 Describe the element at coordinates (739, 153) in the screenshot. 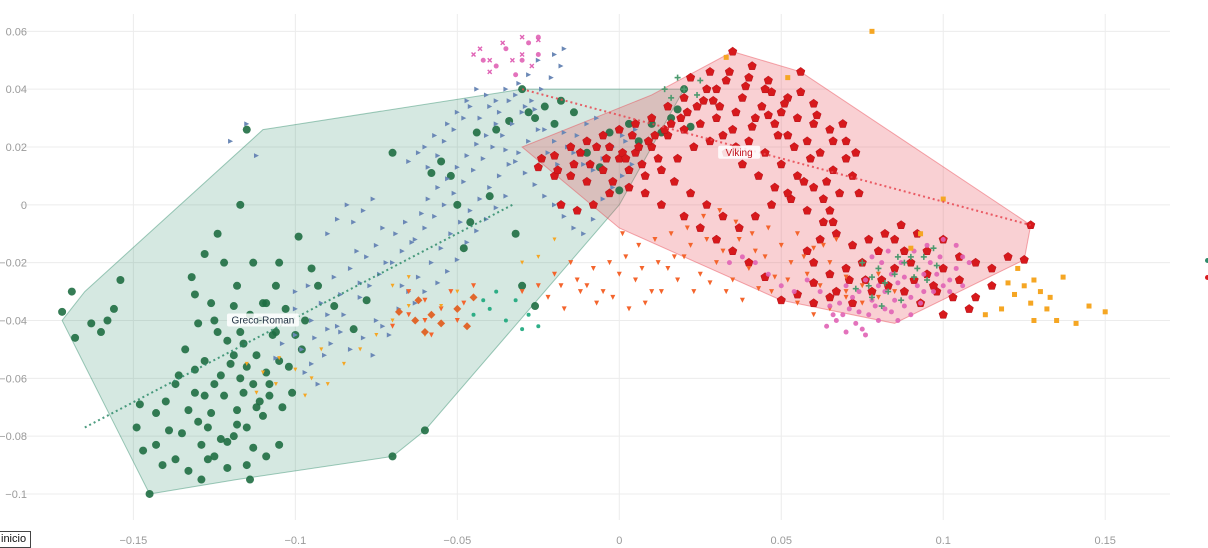

I see `hull-label-viking: Viking` at that location.